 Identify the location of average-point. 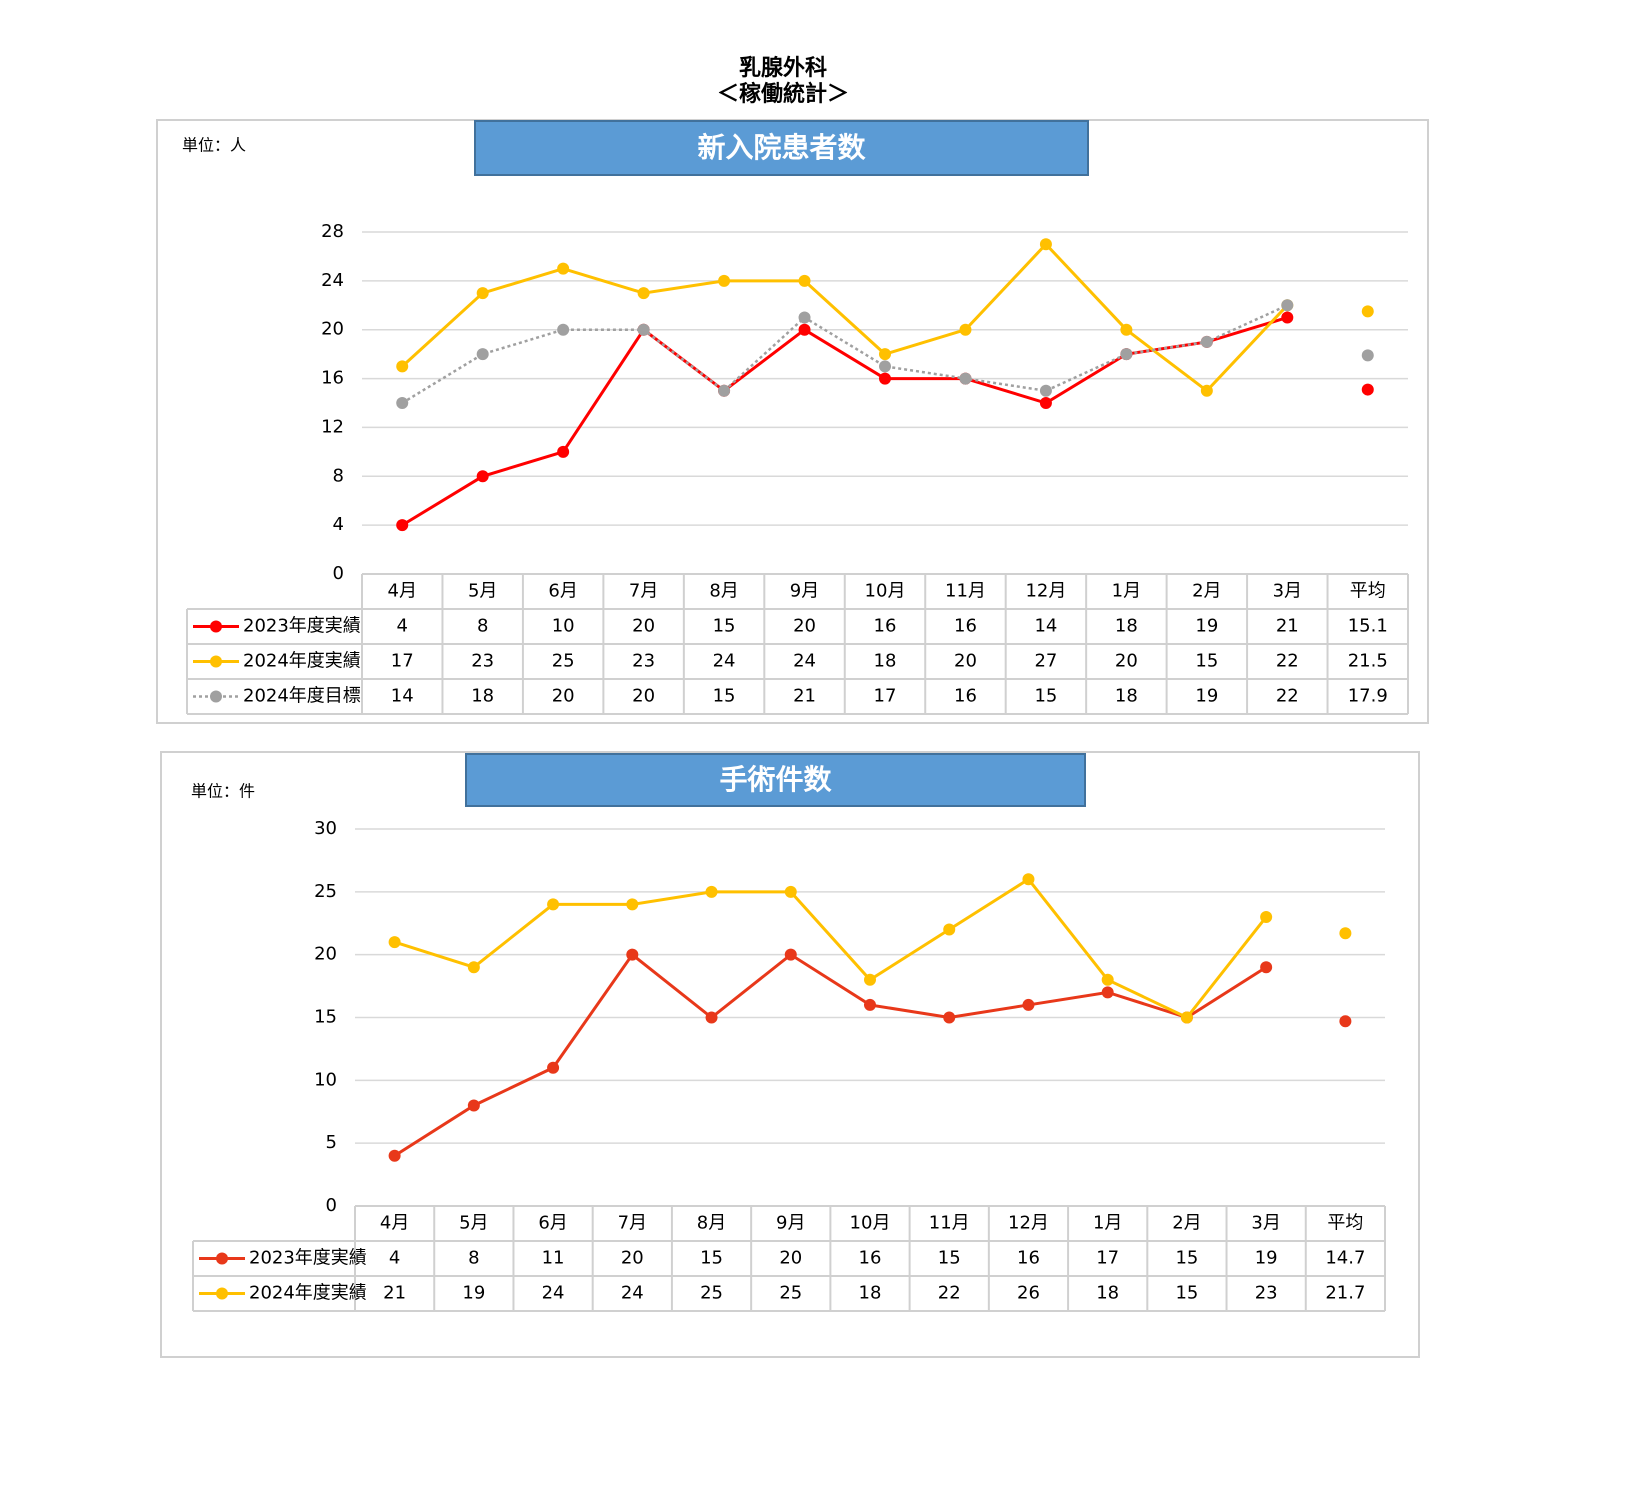
(1345, 933).